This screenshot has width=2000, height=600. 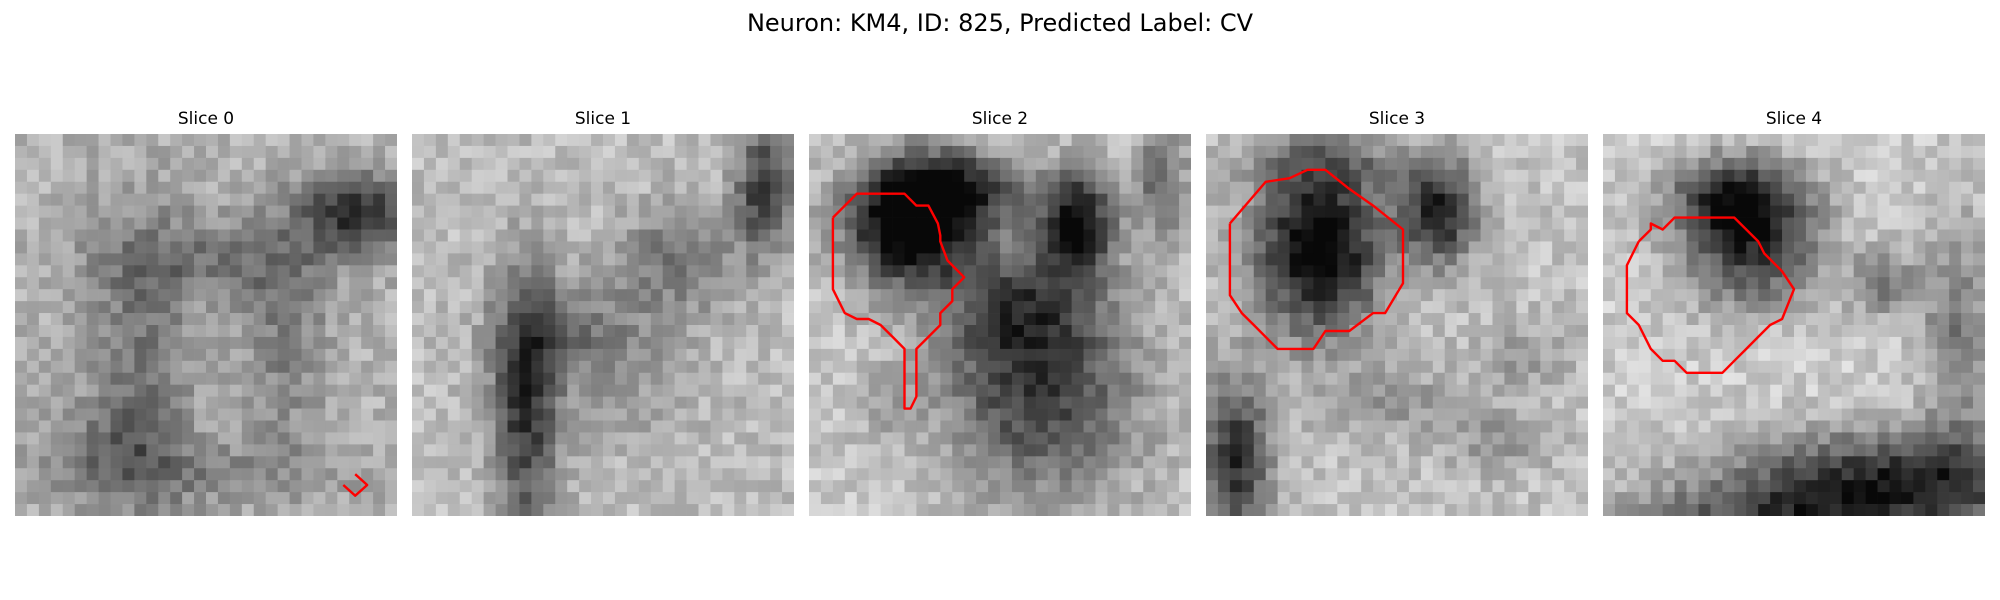 I want to click on slice-panel-4: Slice 4, so click(x=1794, y=312).